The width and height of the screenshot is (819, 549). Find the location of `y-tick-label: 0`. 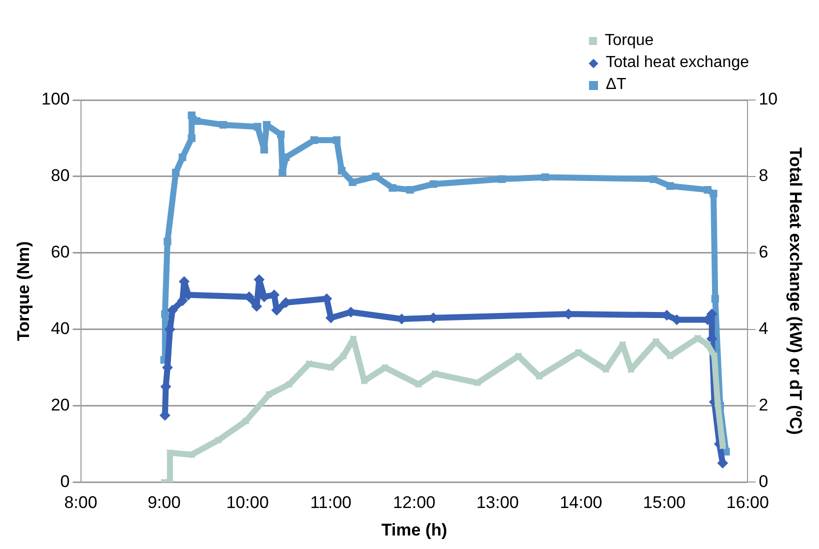

y-tick-label: 0 is located at coordinates (65, 481).